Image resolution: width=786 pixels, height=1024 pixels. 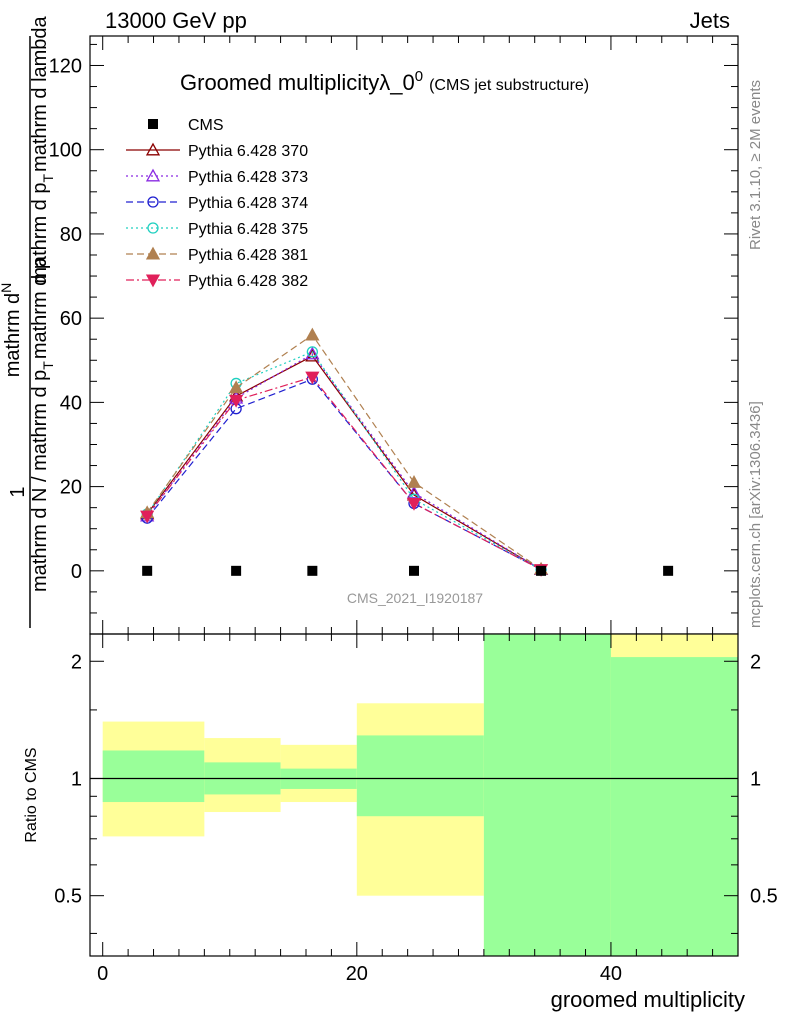 I want to click on legend-label-0: Pythia 6.428 370, so click(x=248, y=151).